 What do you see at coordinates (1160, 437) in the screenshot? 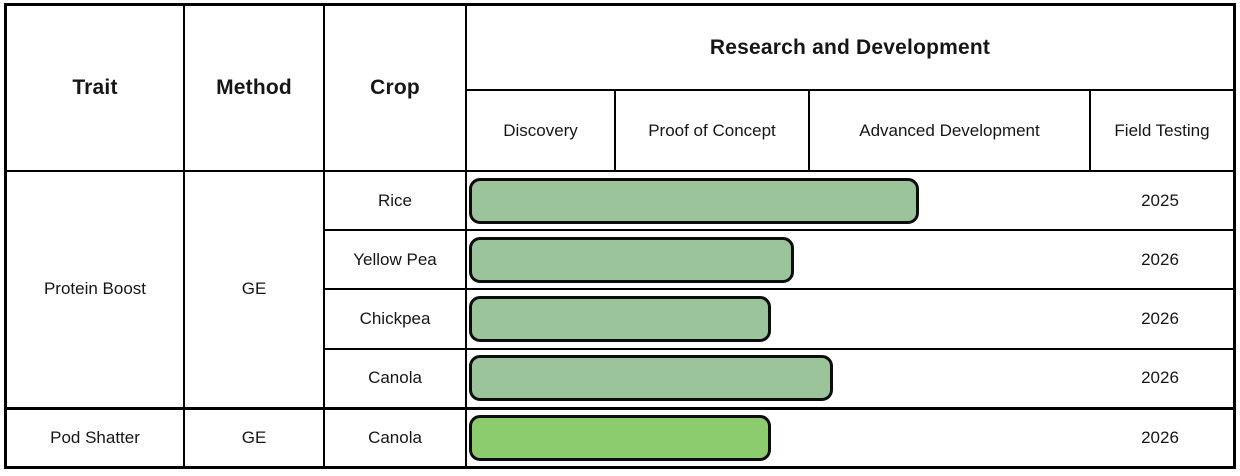
I see `field-testing-year-canola-pod-shatter: 2026` at bounding box center [1160, 437].